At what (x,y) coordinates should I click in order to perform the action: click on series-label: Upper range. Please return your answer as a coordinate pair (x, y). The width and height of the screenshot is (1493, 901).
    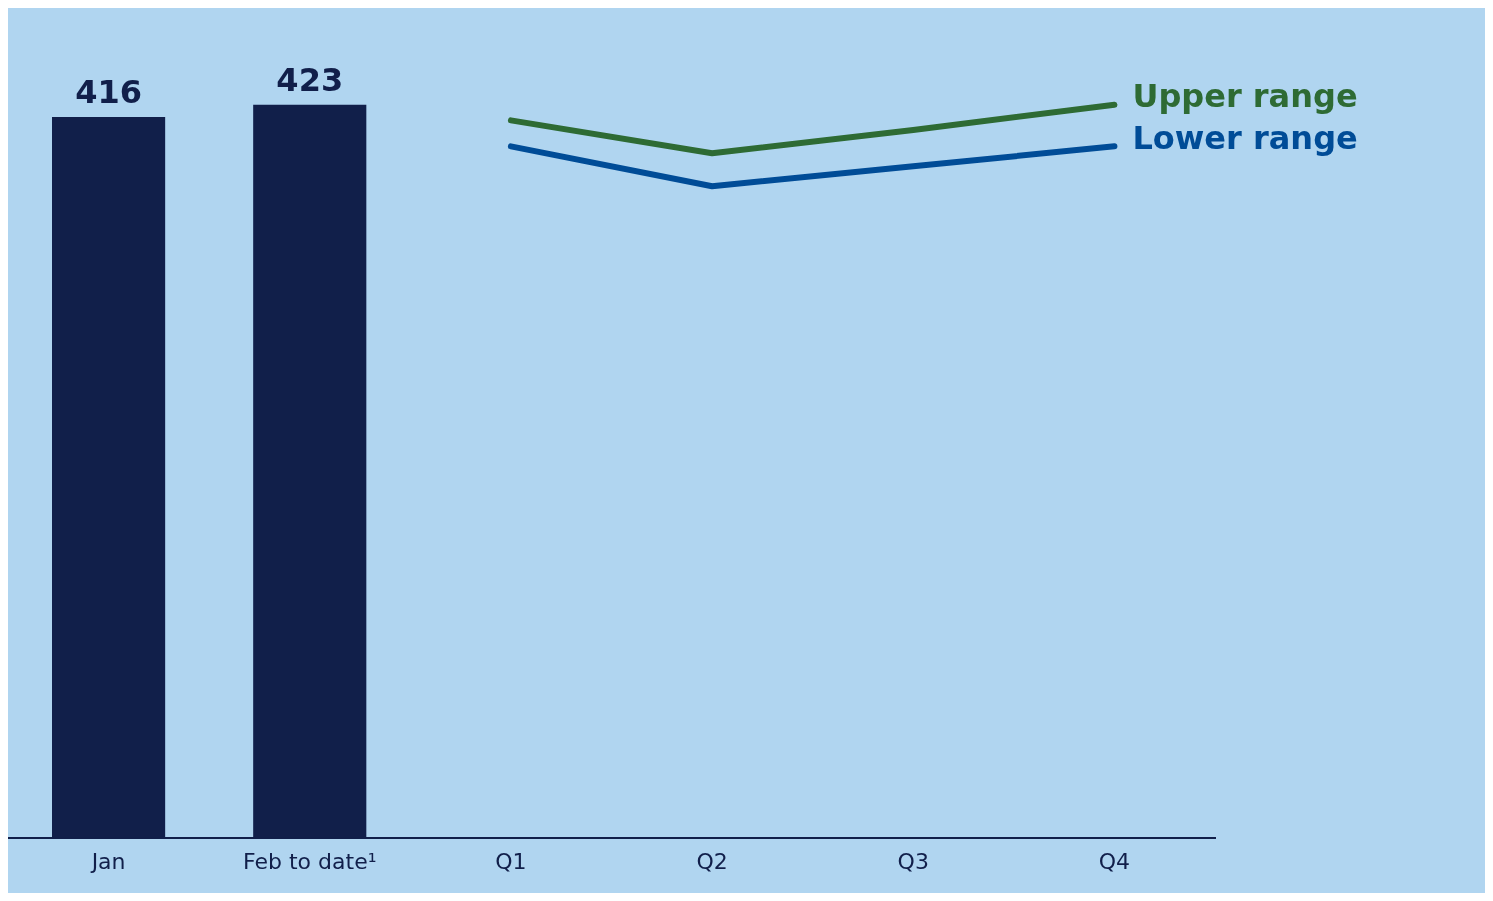
    Looking at the image, I should click on (1245, 96).